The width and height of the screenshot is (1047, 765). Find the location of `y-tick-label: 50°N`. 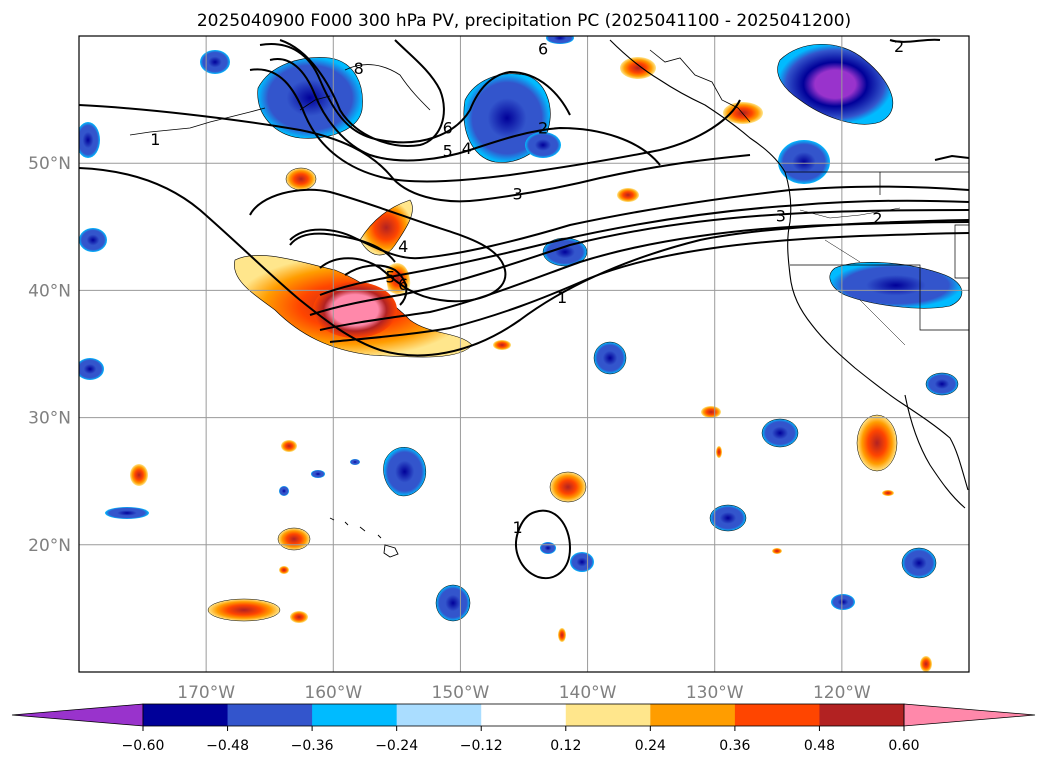

y-tick-label: 50°N is located at coordinates (49, 164).